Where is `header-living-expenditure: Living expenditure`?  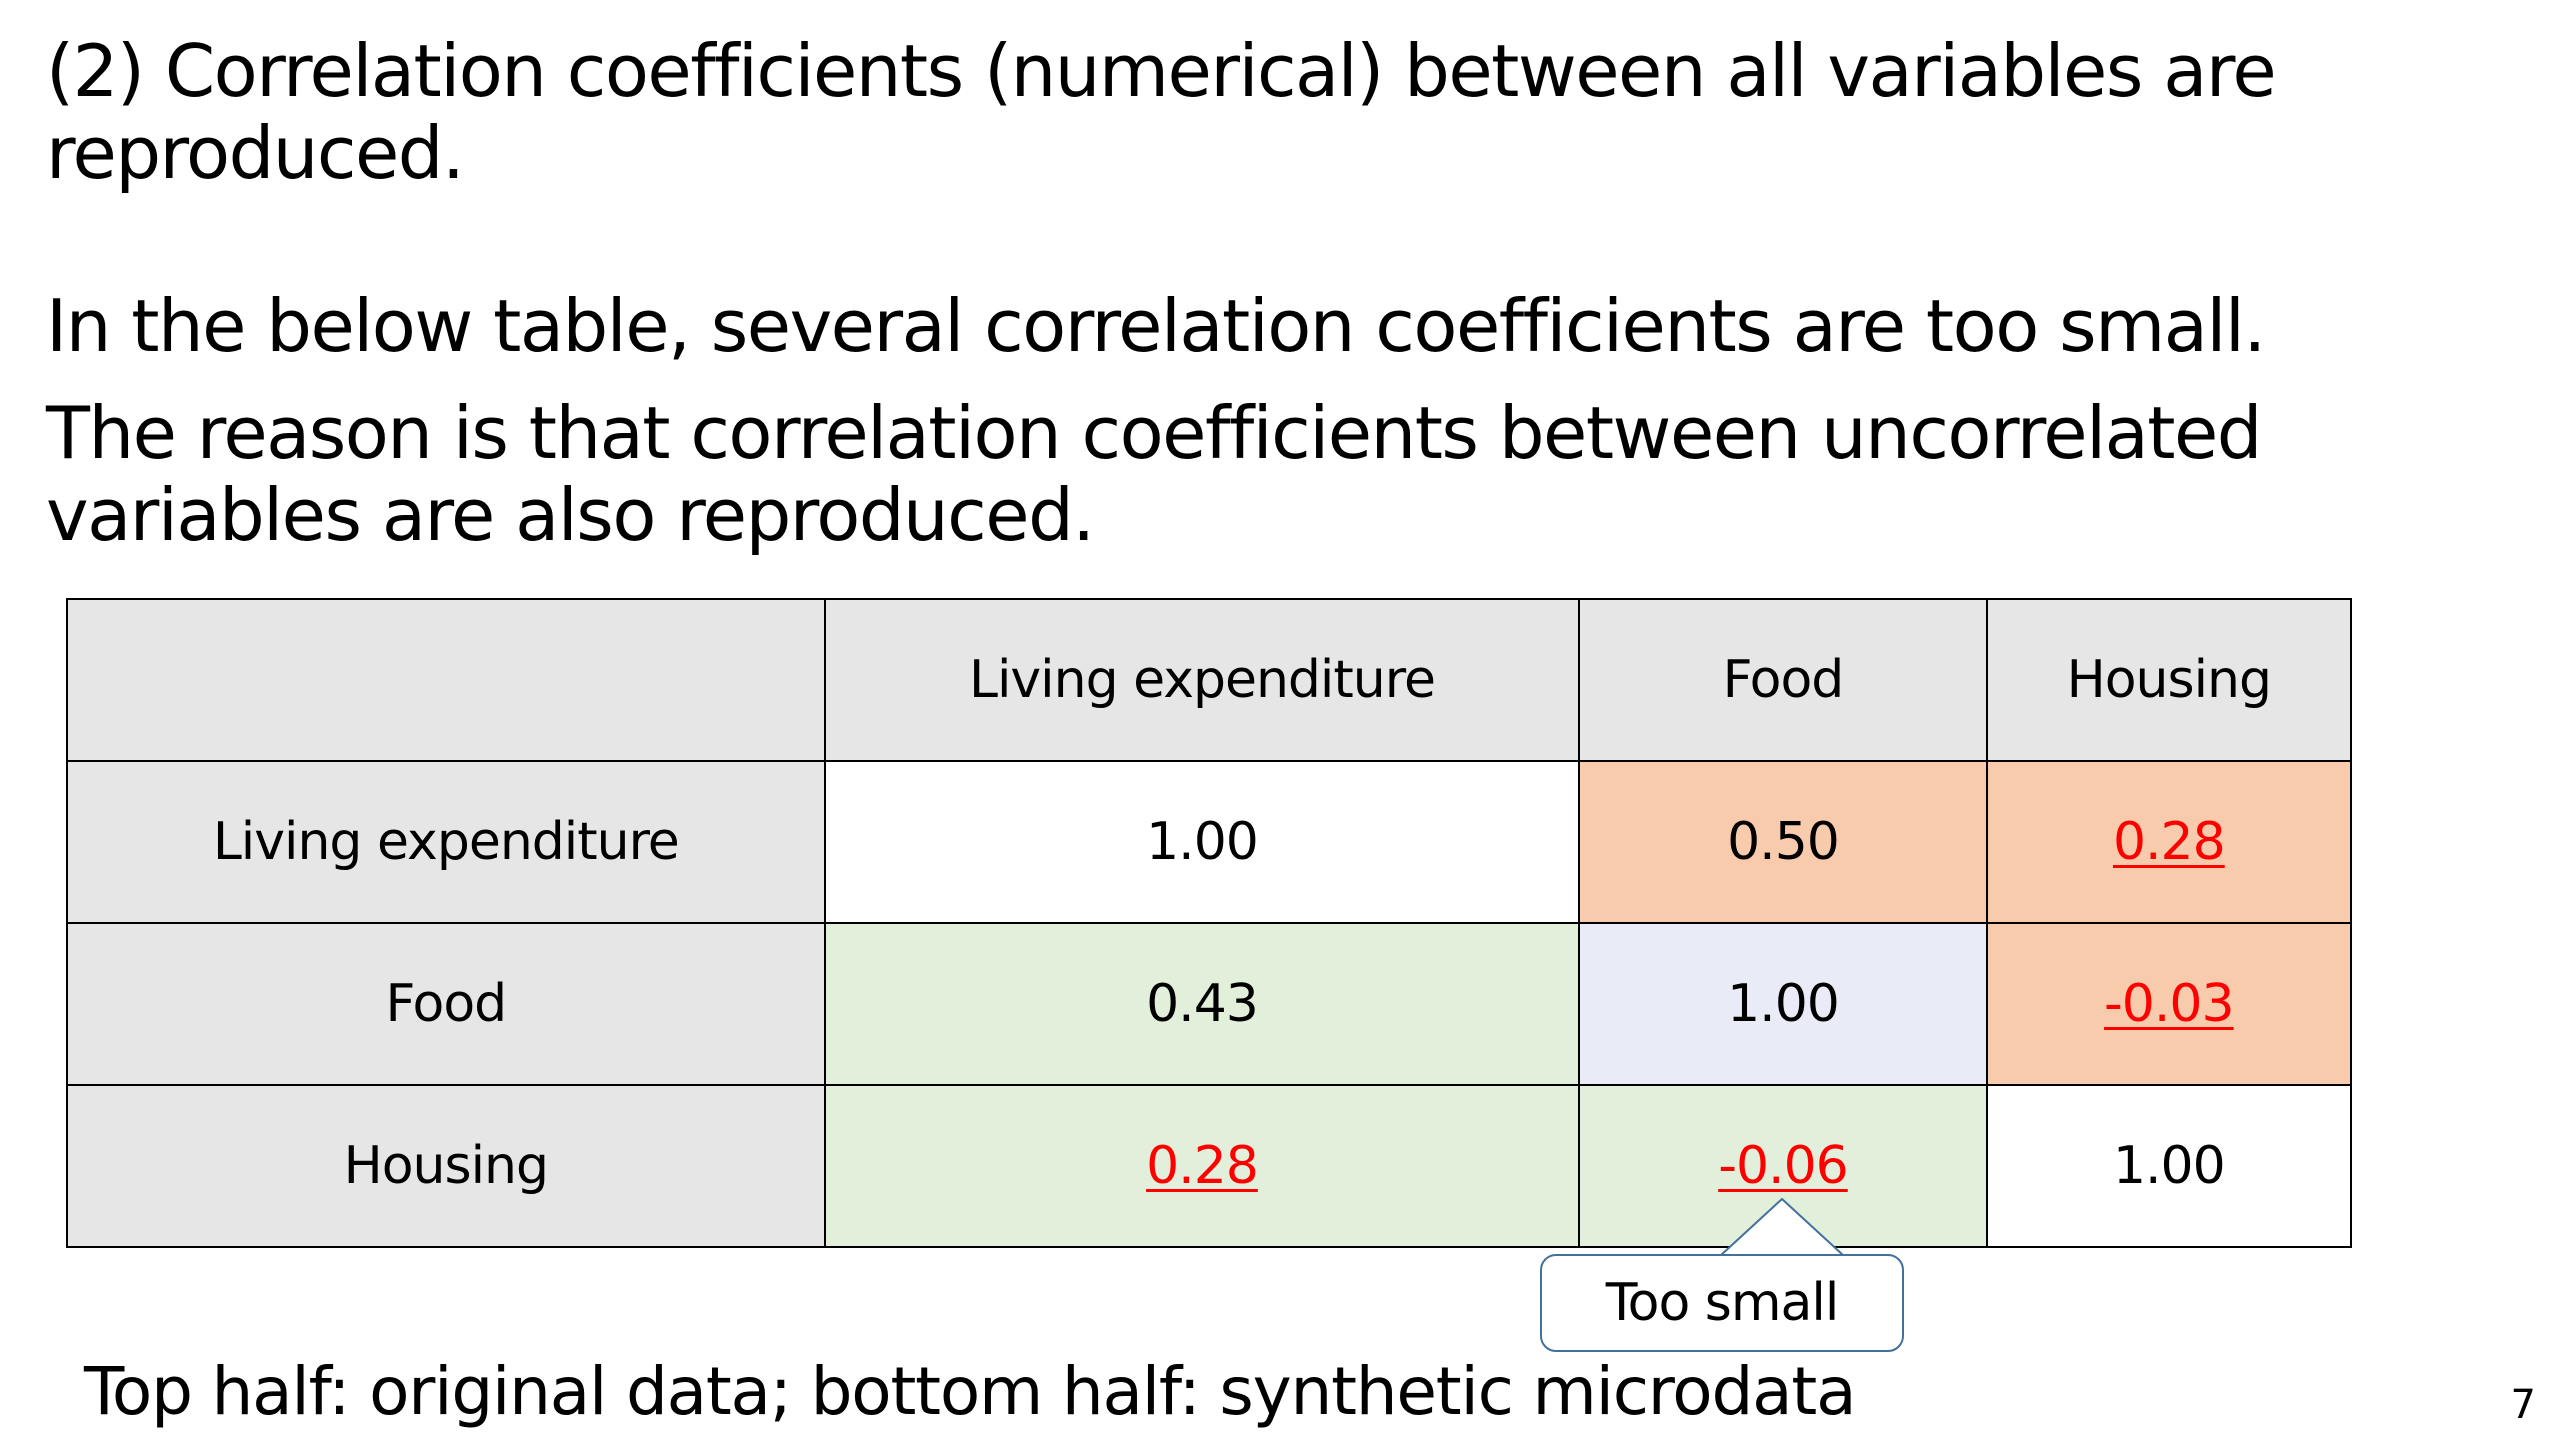
header-living-expenditure: Living expenditure is located at coordinates (1202, 680).